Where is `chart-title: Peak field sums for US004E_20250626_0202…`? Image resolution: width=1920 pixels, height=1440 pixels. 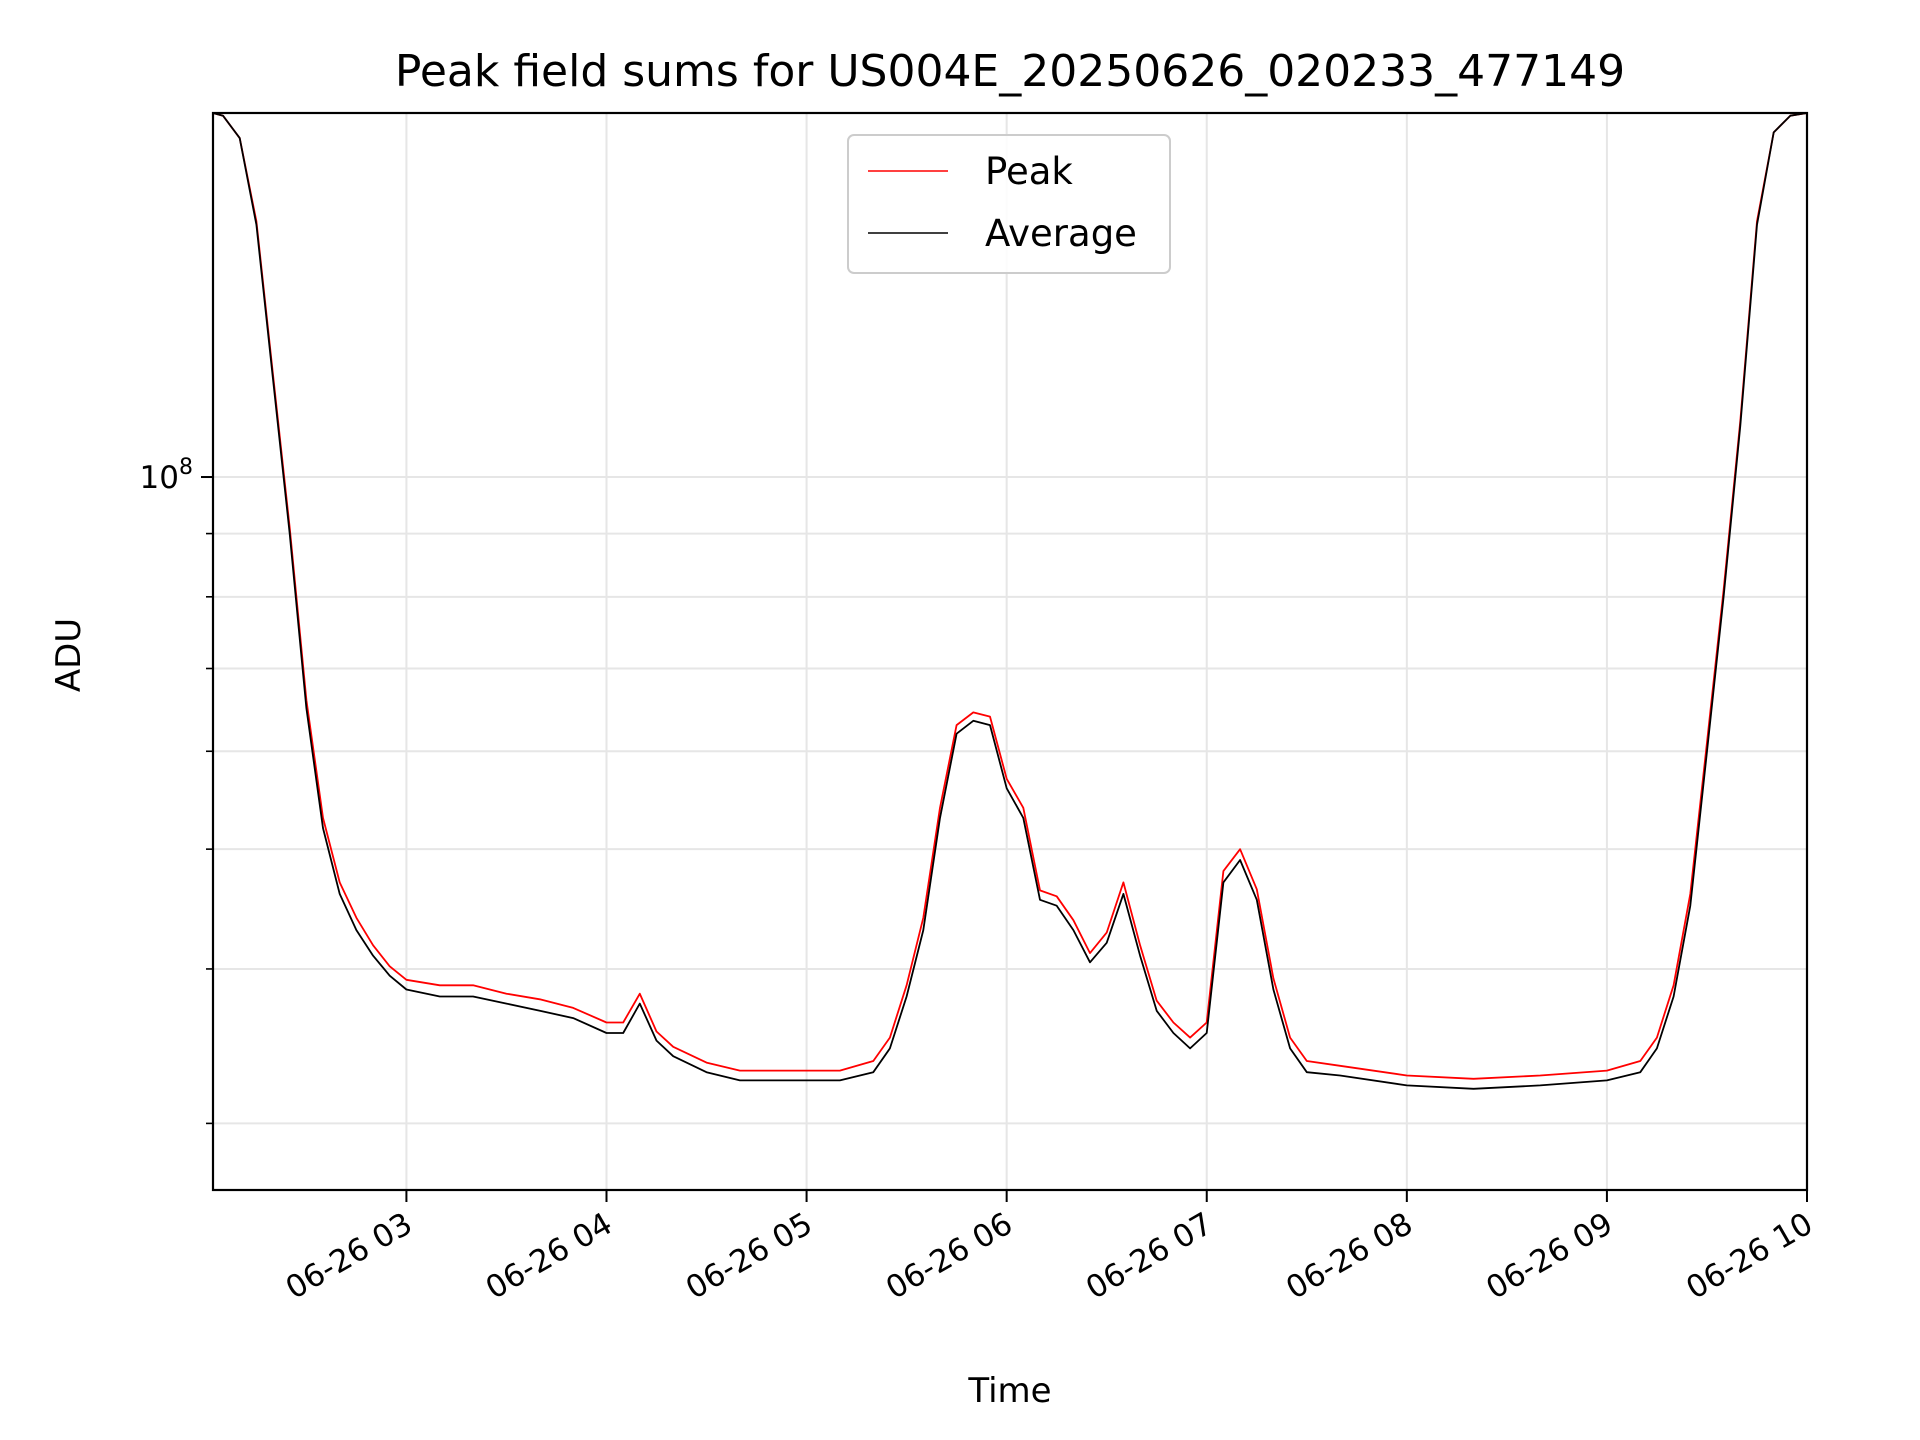
chart-title: Peak field sums for US004E_20250626_0202… is located at coordinates (1010, 71).